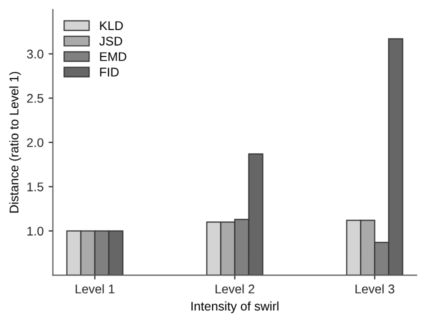 The width and height of the screenshot is (423, 320). What do you see at coordinates (111, 25) in the screenshot?
I see `legend-label: KLD` at bounding box center [111, 25].